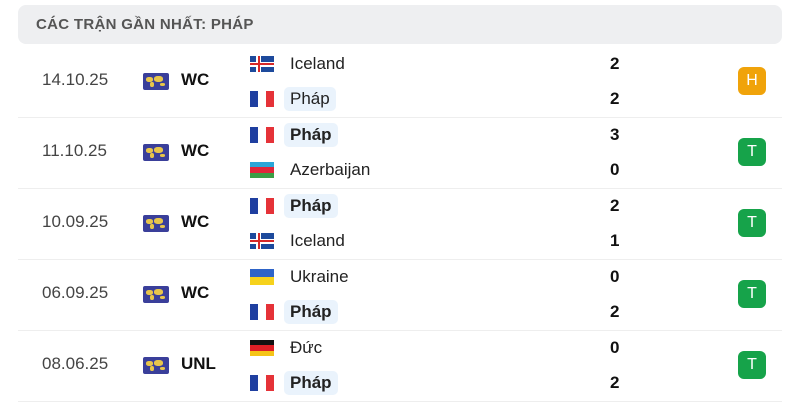 The image size is (800, 402). Describe the element at coordinates (75, 363) in the screenshot. I see `match-date: 08.06.25` at that location.